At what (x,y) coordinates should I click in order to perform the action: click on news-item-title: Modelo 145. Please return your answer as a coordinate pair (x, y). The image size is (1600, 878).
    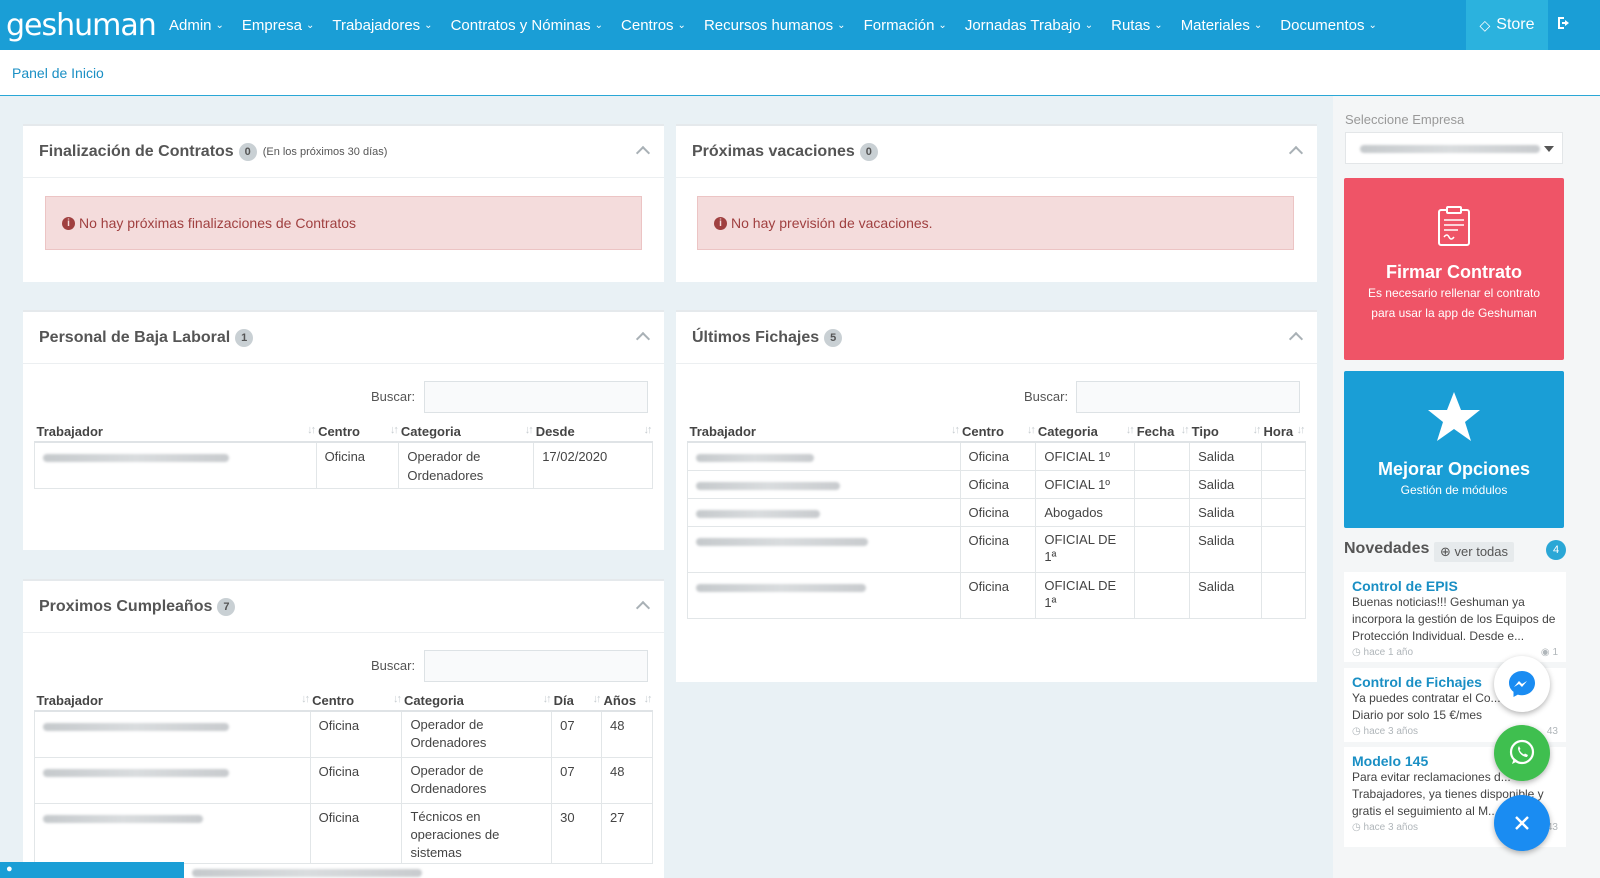
    Looking at the image, I should click on (1390, 761).